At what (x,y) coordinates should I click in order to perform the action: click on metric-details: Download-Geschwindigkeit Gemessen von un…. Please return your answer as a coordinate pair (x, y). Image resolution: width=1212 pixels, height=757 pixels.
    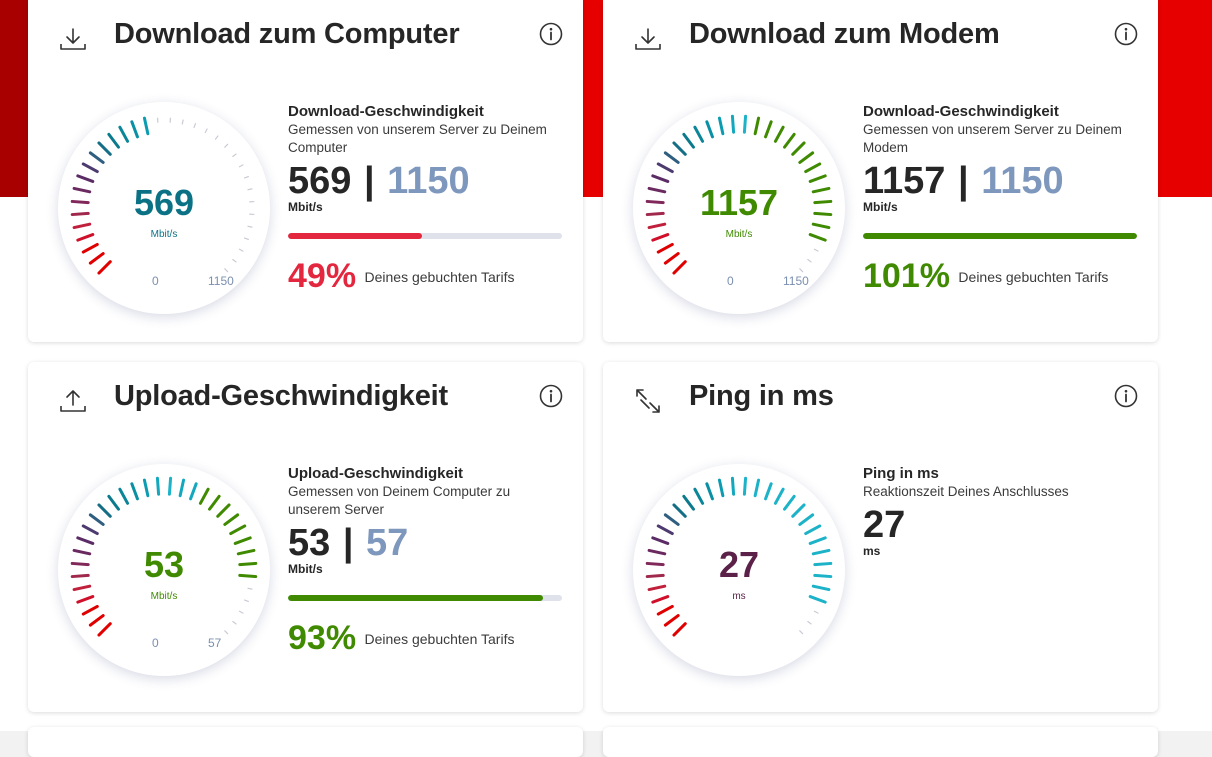
    Looking at the image, I should click on (428, 199).